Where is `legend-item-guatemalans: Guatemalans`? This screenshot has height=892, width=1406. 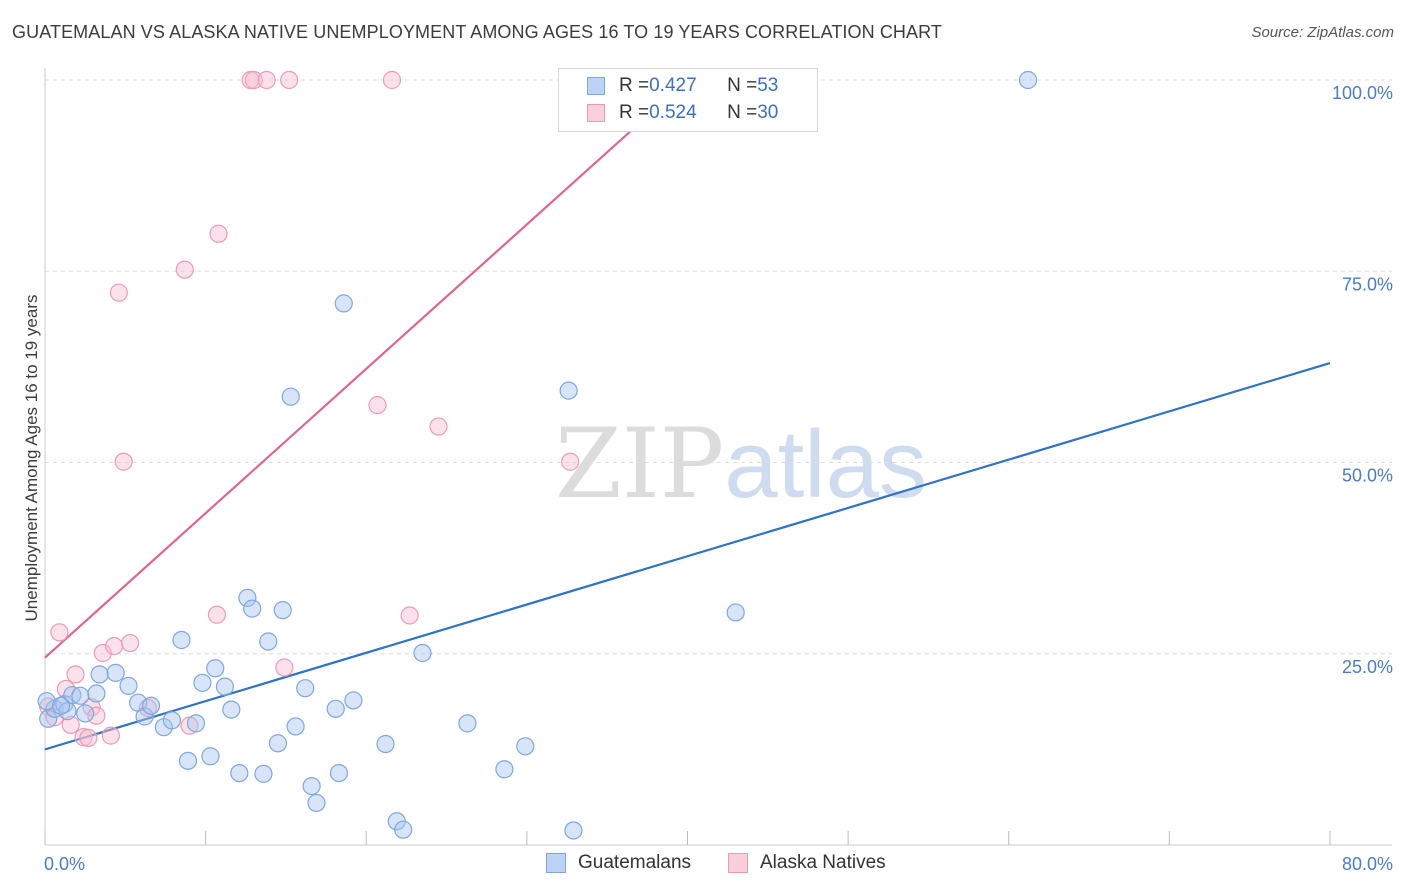 legend-item-guatemalans: Guatemalans is located at coordinates (618, 863).